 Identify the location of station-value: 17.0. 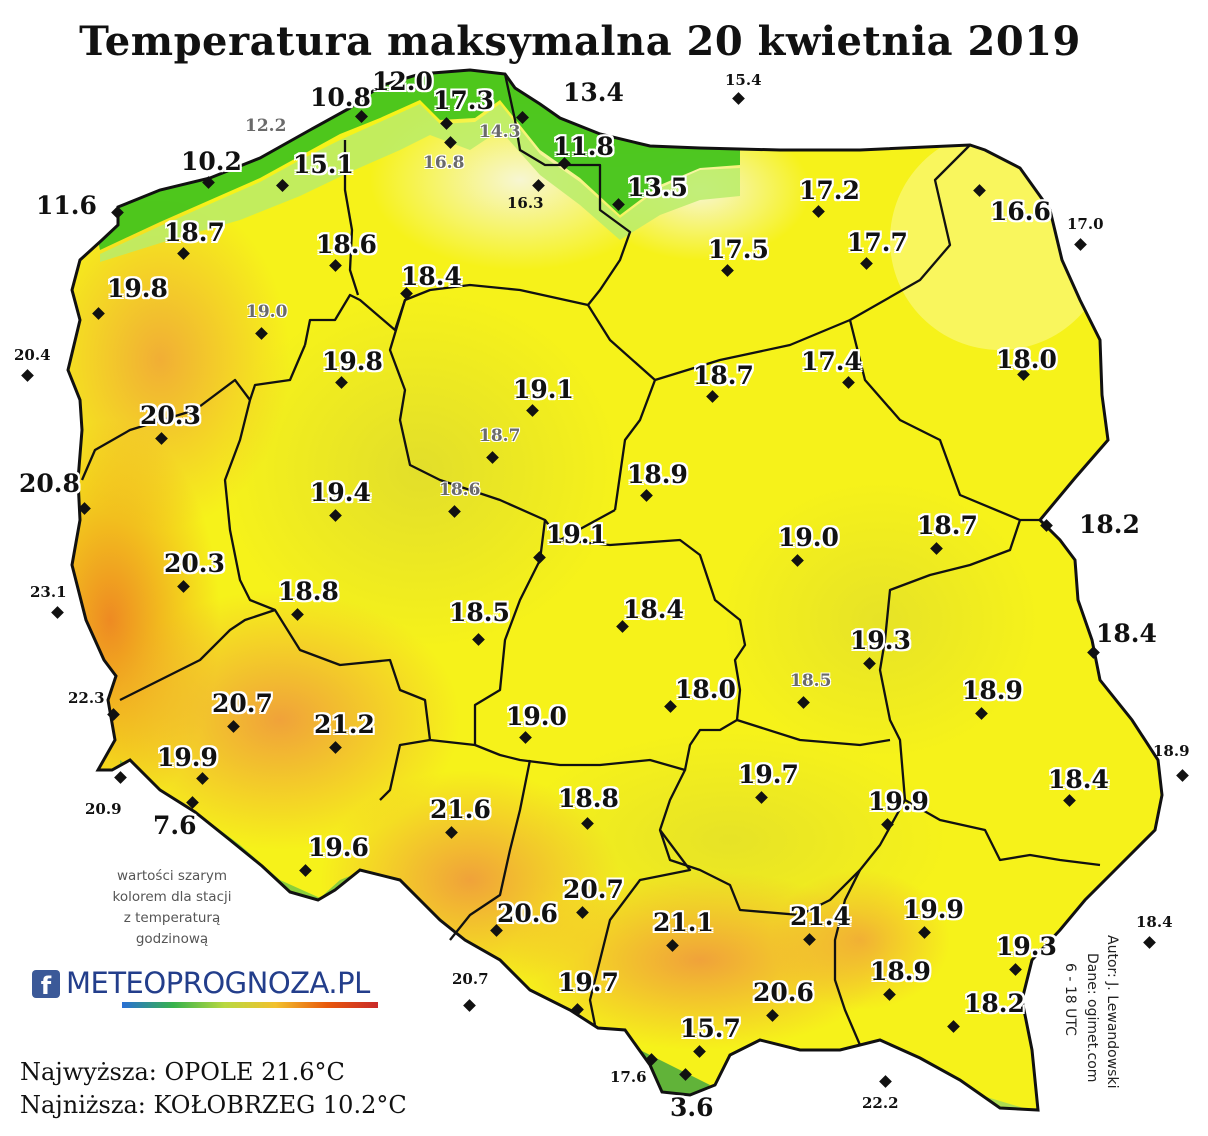
(1085, 224).